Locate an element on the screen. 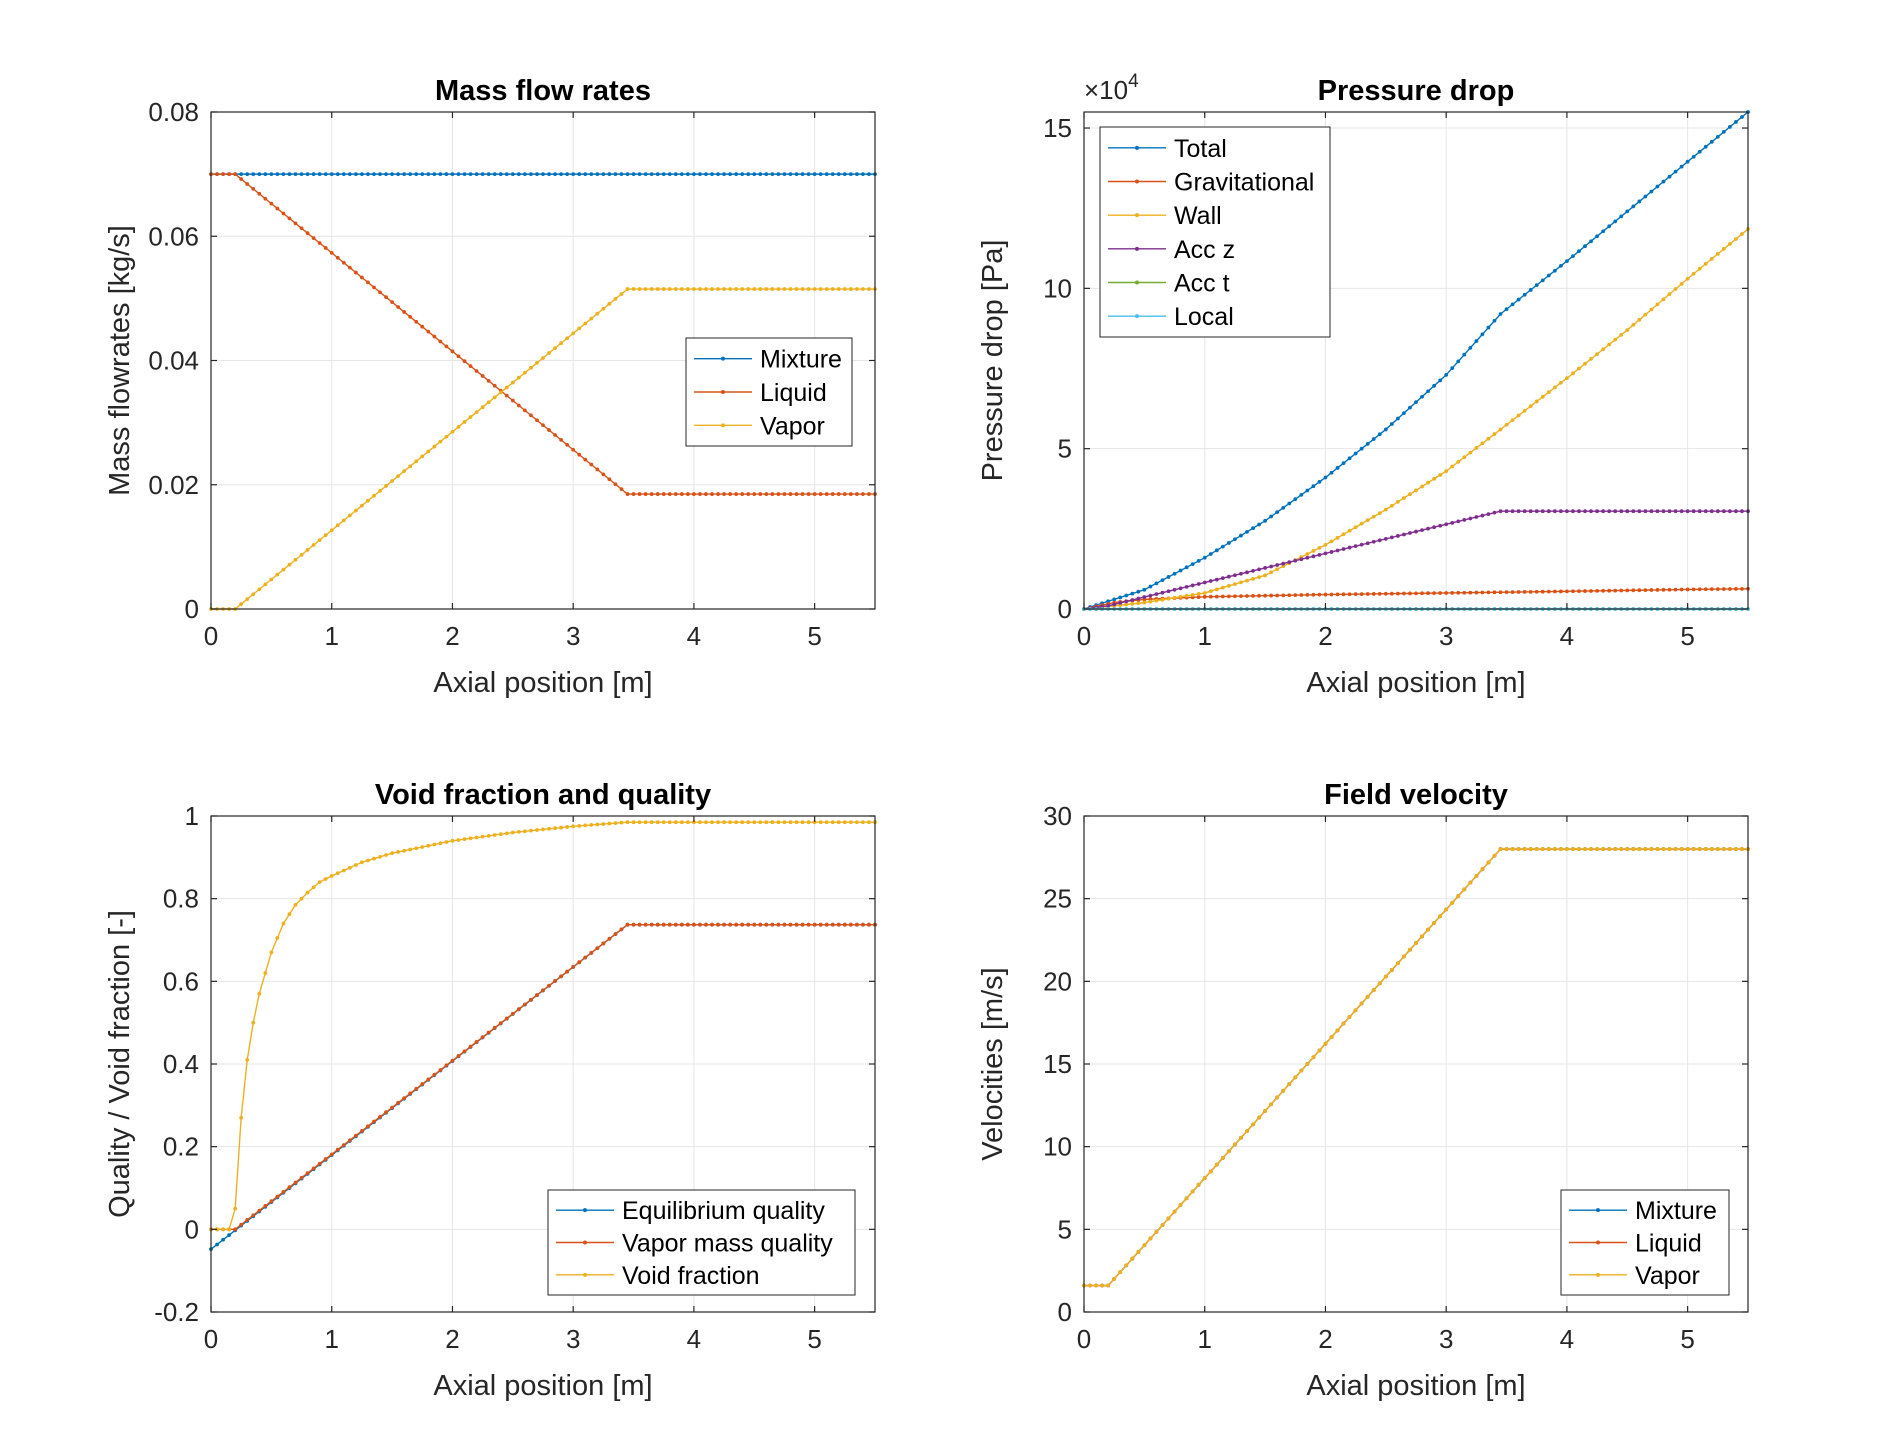 The image size is (1902, 1453). x-tick-label: 2 is located at coordinates (1325, 636).